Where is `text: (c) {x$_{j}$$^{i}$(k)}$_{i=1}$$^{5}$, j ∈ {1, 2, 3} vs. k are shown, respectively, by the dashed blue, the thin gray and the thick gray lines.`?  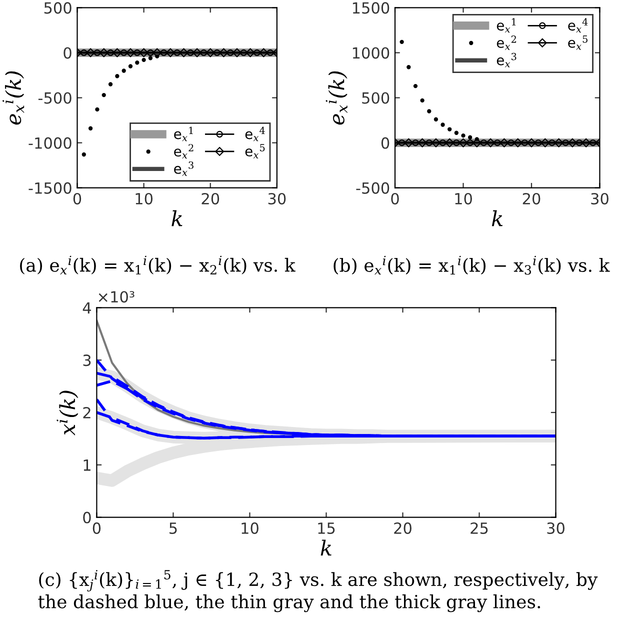
text: (c) {x$_{j}$$^{i}$(k)}$_{i=1}$$^{5}$, j ∈ {1, 2, 3} vs. k are shown, respectively, by the dashed blue, the thin gray and the thick gray lines. is located at coordinates (318, 591).